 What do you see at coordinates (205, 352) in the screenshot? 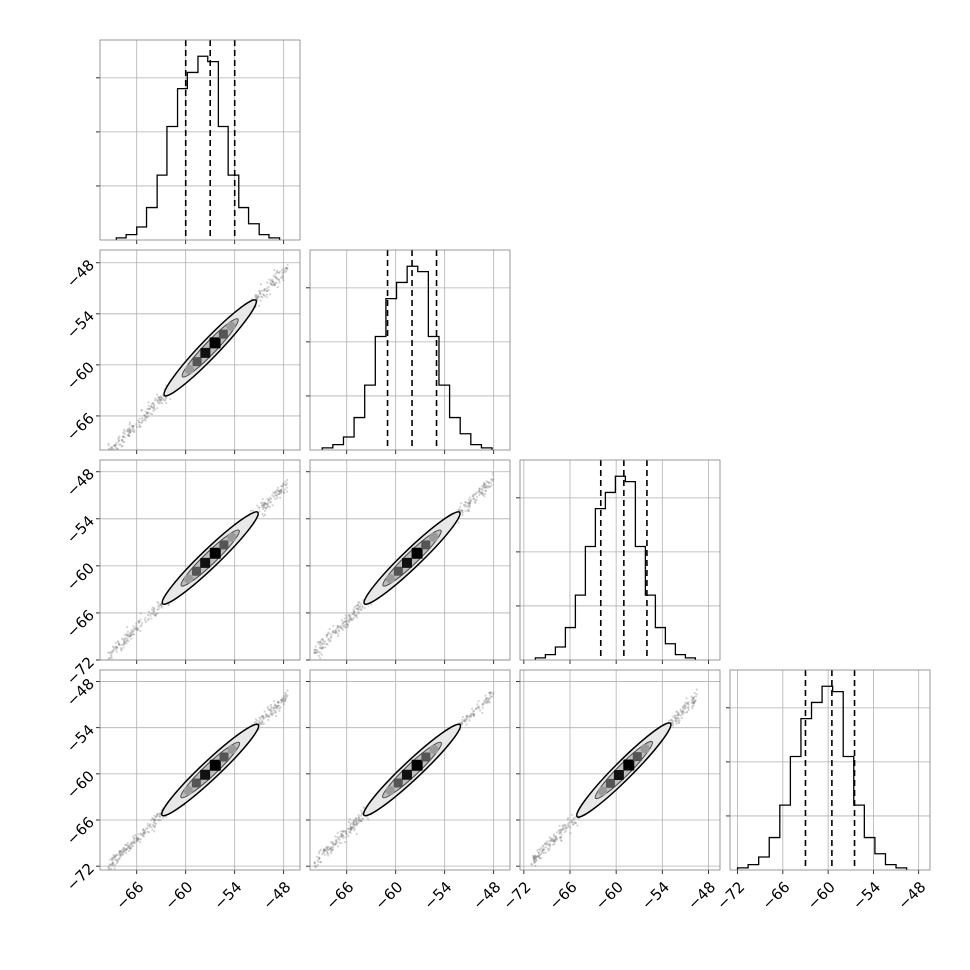
I see `density-blob` at bounding box center [205, 352].